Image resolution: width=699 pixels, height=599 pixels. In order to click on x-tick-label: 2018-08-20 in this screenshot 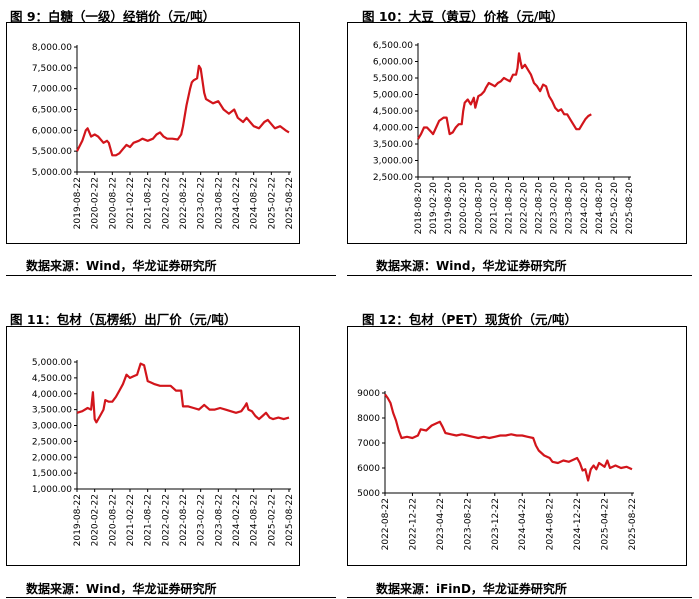, I will do `click(419, 208)`.